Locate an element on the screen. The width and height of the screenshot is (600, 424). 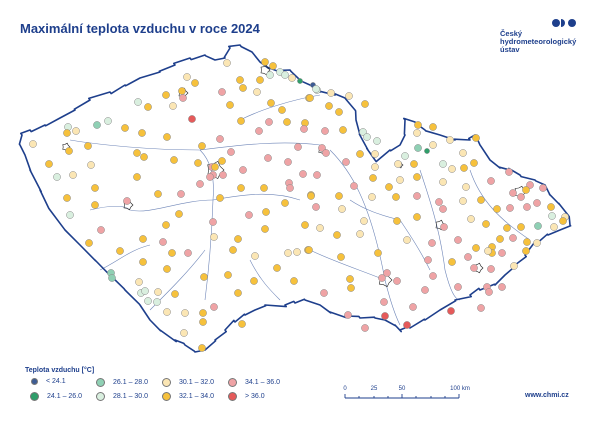
chmi-logo: Český hydrometeorologický ústav is located at coordinates (545, 36).